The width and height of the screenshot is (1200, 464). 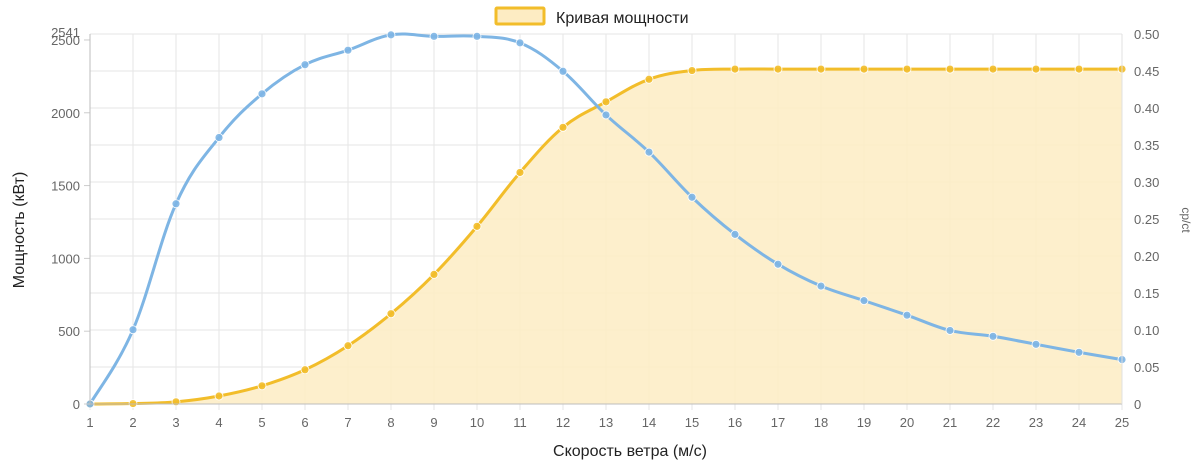 I want to click on x-tick-label: 21, so click(x=950, y=422).